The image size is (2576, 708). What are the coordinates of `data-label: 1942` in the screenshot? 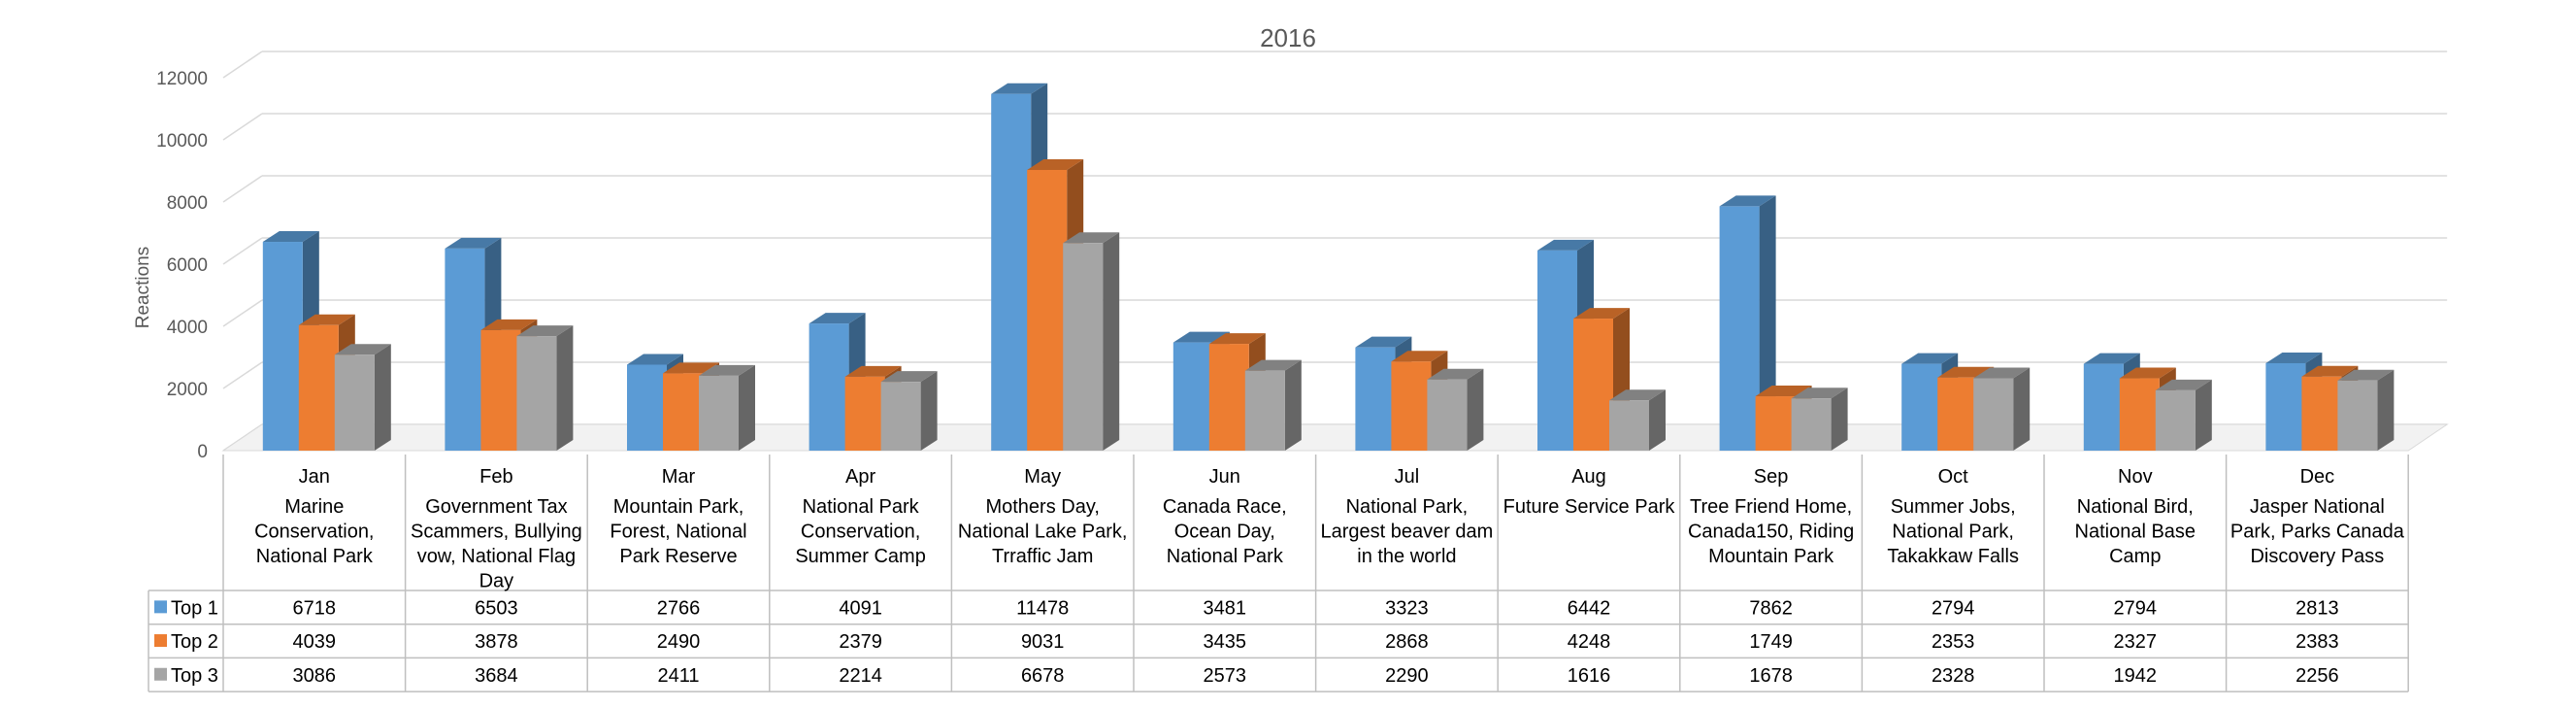 It's located at (2136, 676).